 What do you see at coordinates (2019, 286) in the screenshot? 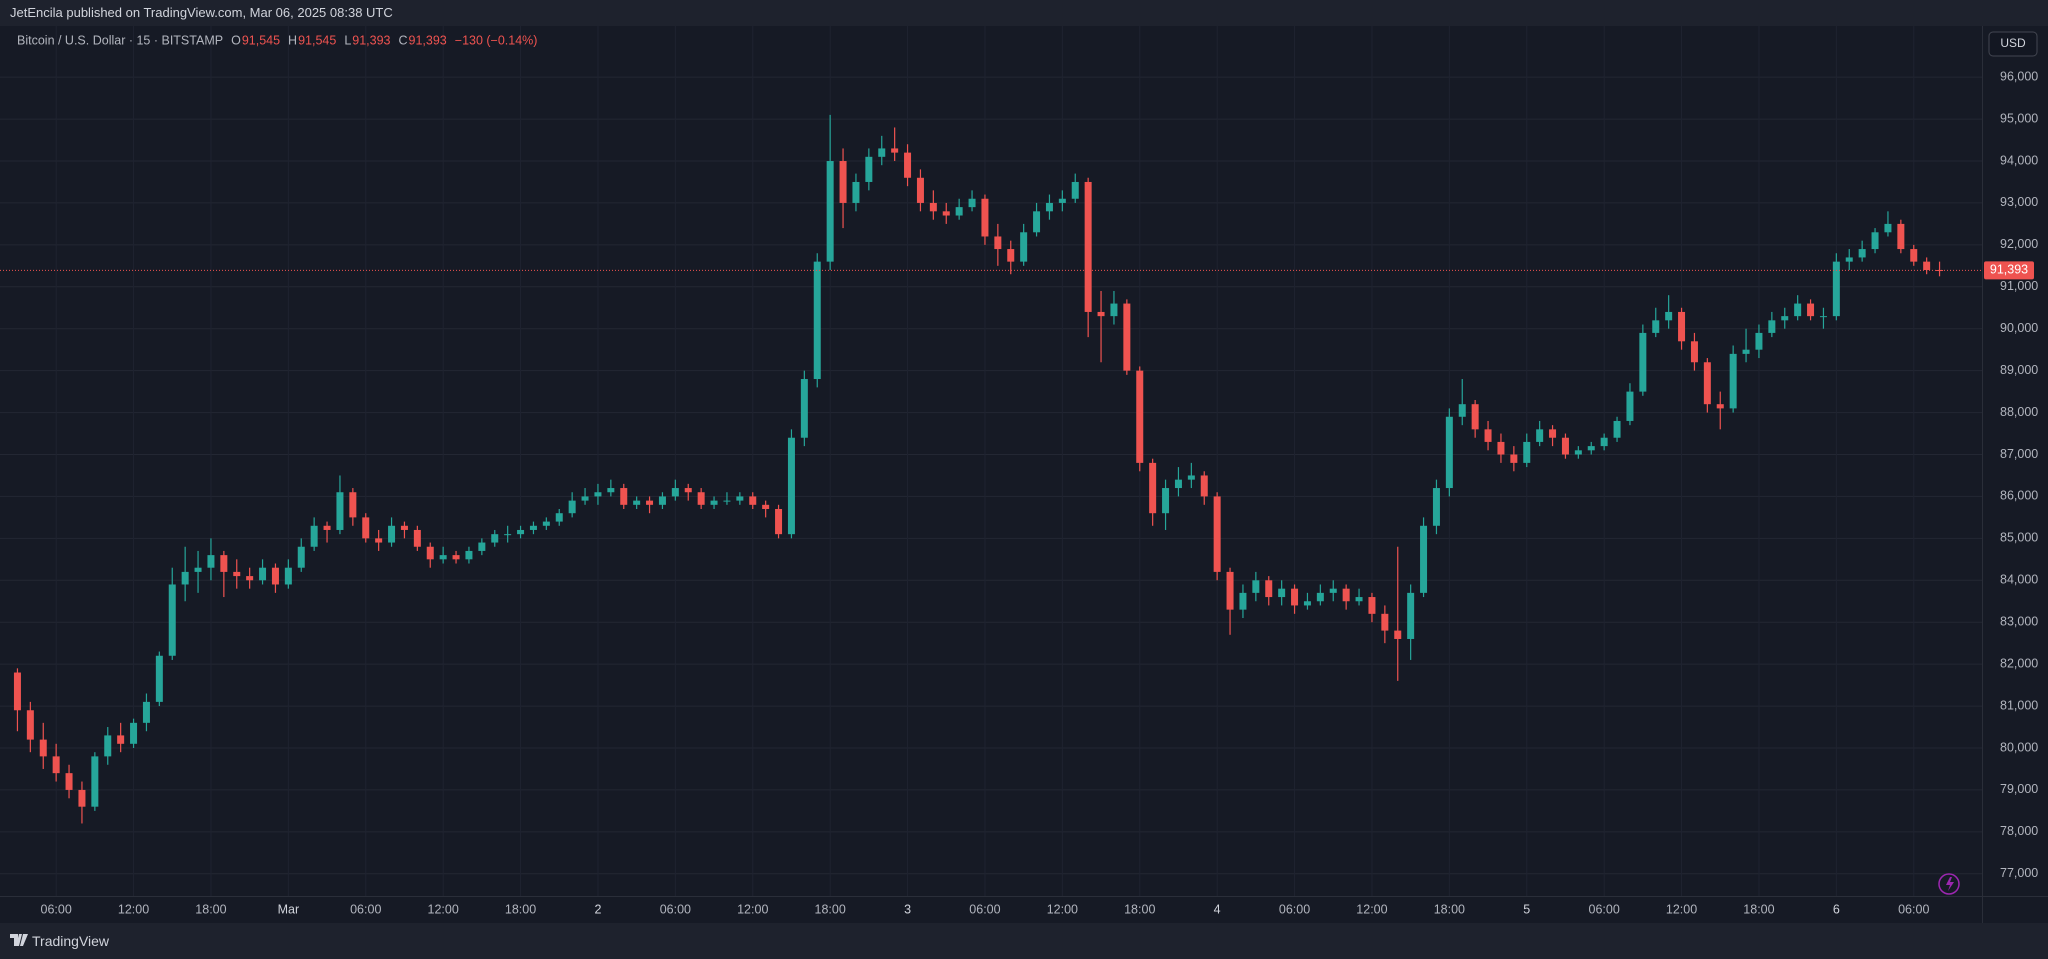
I see `y-tick-label: 91,000` at bounding box center [2019, 286].